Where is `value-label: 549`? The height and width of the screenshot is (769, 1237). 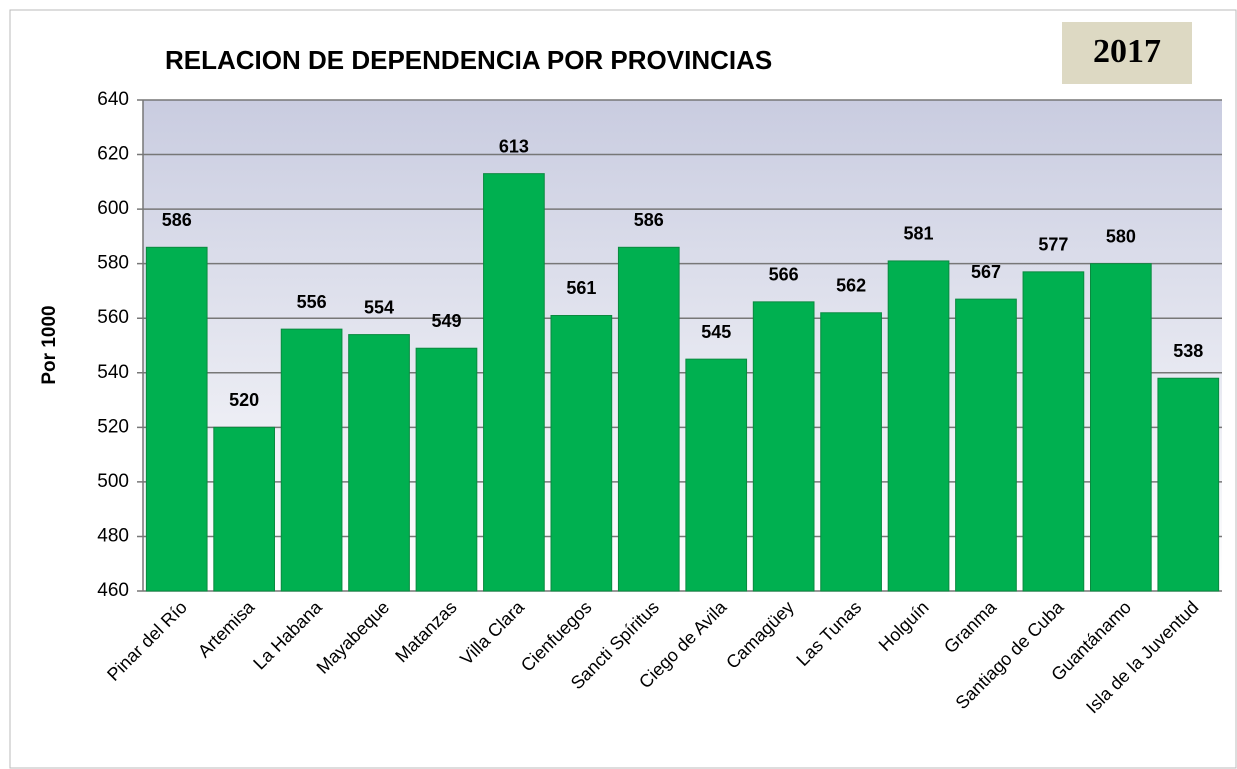
value-label: 549 is located at coordinates (446, 321).